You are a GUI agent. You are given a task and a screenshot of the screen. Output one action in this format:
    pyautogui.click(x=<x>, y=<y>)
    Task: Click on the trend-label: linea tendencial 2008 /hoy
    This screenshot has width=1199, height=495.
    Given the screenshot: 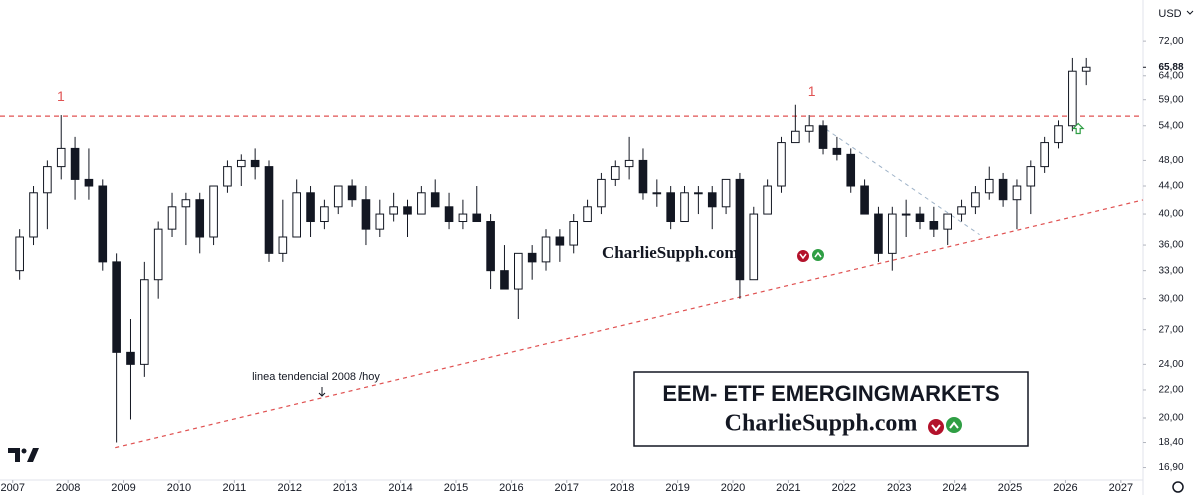 What is the action you would take?
    pyautogui.click(x=316, y=377)
    